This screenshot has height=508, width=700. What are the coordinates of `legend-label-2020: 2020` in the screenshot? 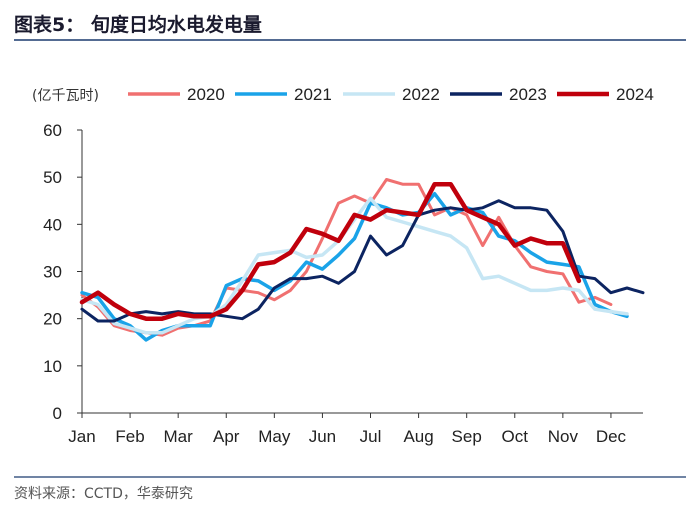 It's located at (206, 94).